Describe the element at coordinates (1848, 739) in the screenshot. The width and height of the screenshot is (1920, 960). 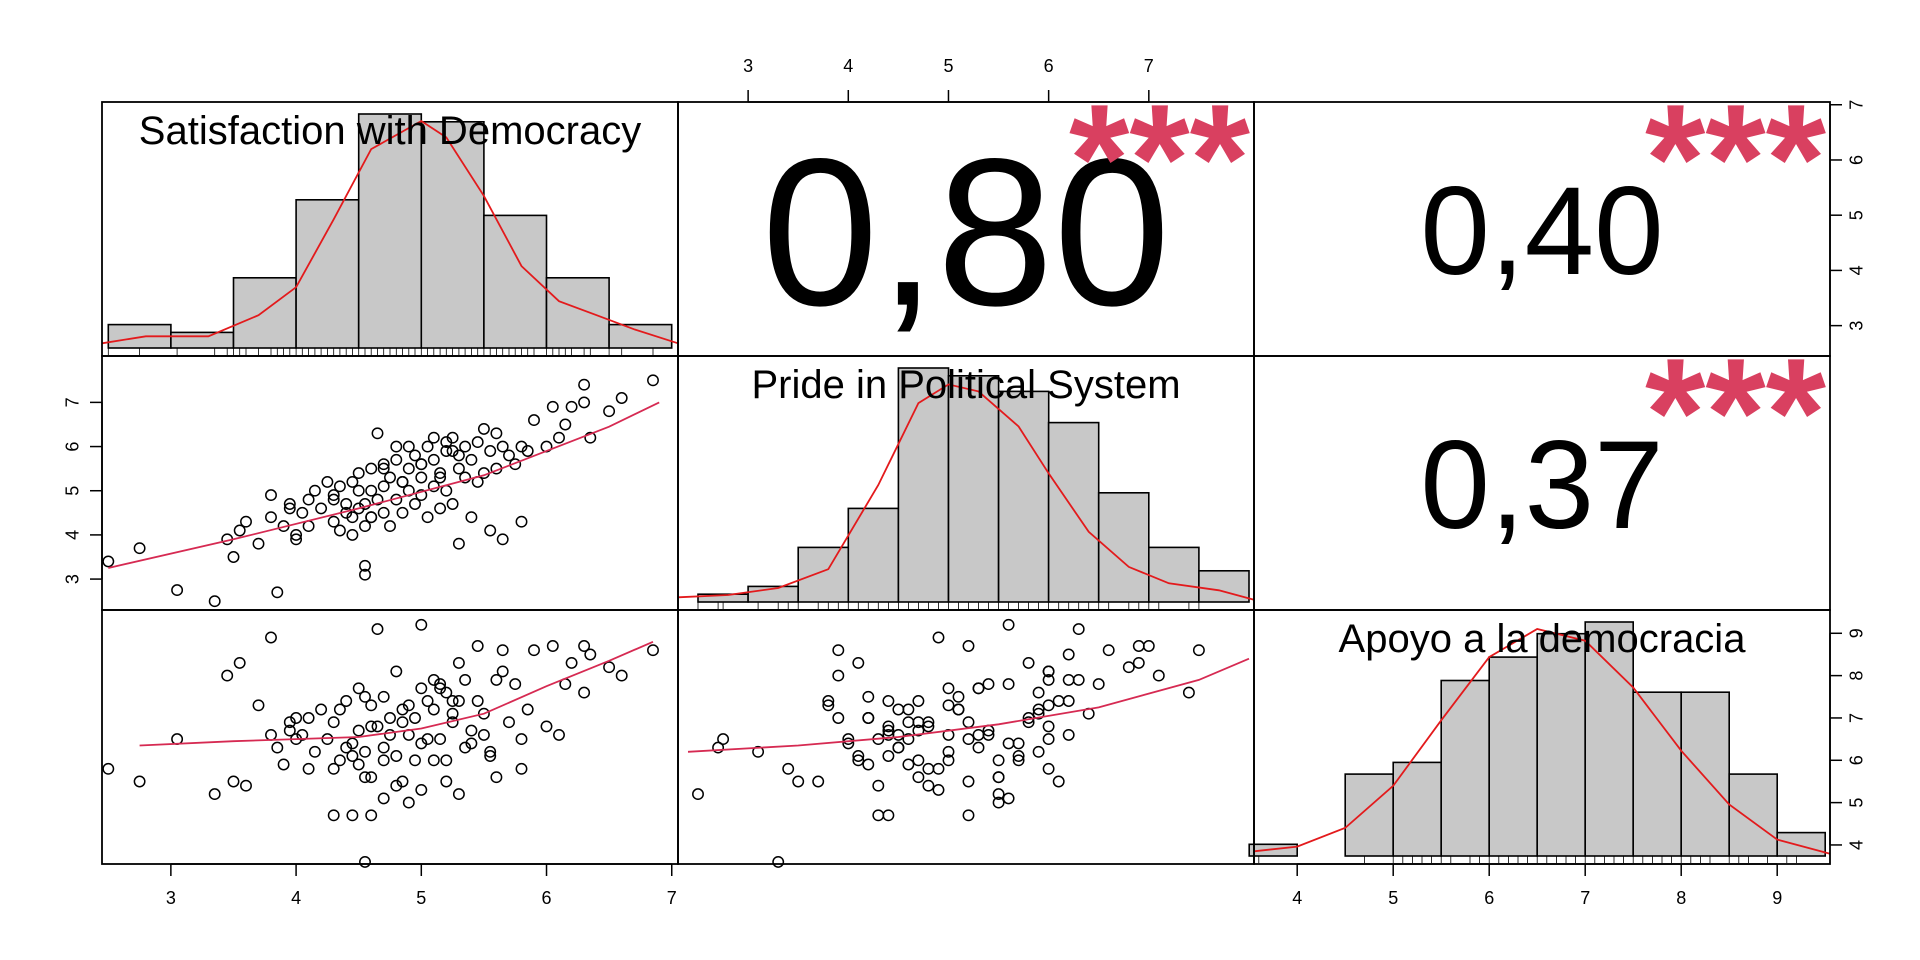
I see `y-axis-apoyo-right: 4 5 6 7 8 9` at that location.